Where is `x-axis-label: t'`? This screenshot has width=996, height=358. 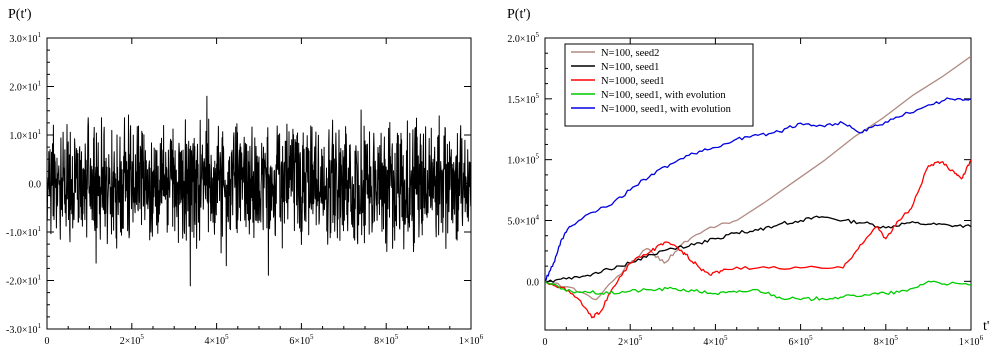
x-axis-label: t' is located at coordinates (986, 326).